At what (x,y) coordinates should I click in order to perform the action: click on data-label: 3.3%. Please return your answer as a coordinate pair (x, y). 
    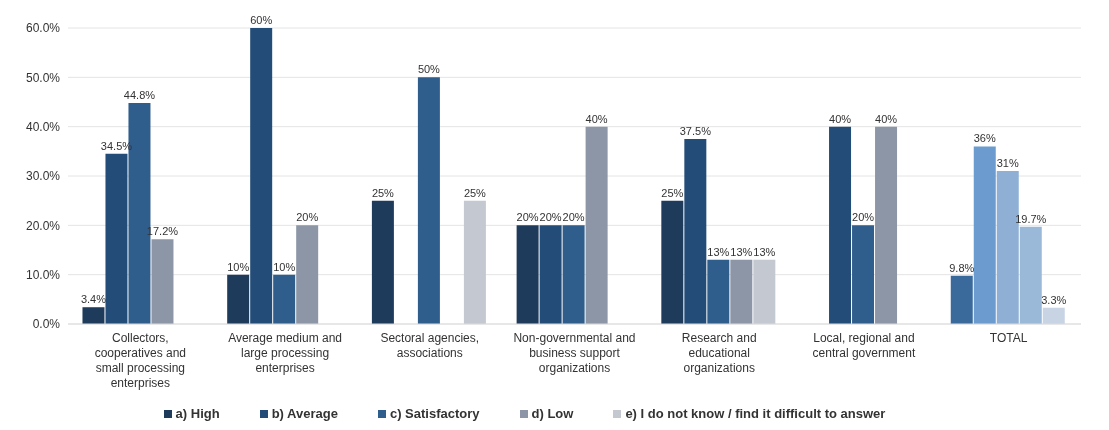
    Looking at the image, I should click on (1054, 299).